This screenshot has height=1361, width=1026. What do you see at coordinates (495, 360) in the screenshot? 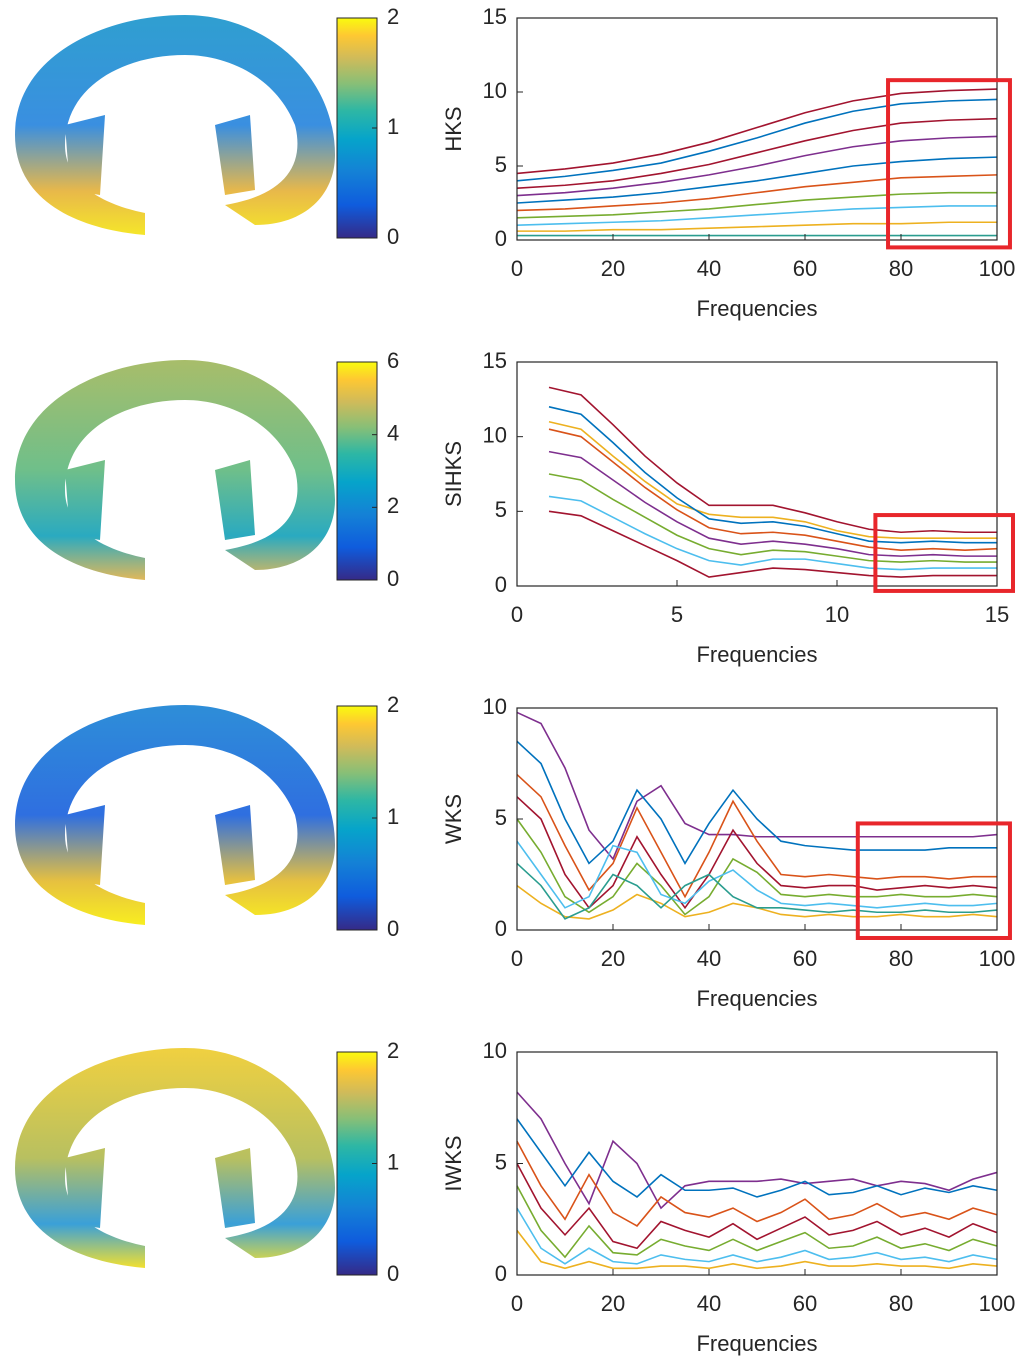
I see `y-tick-label: 15` at bounding box center [495, 360].